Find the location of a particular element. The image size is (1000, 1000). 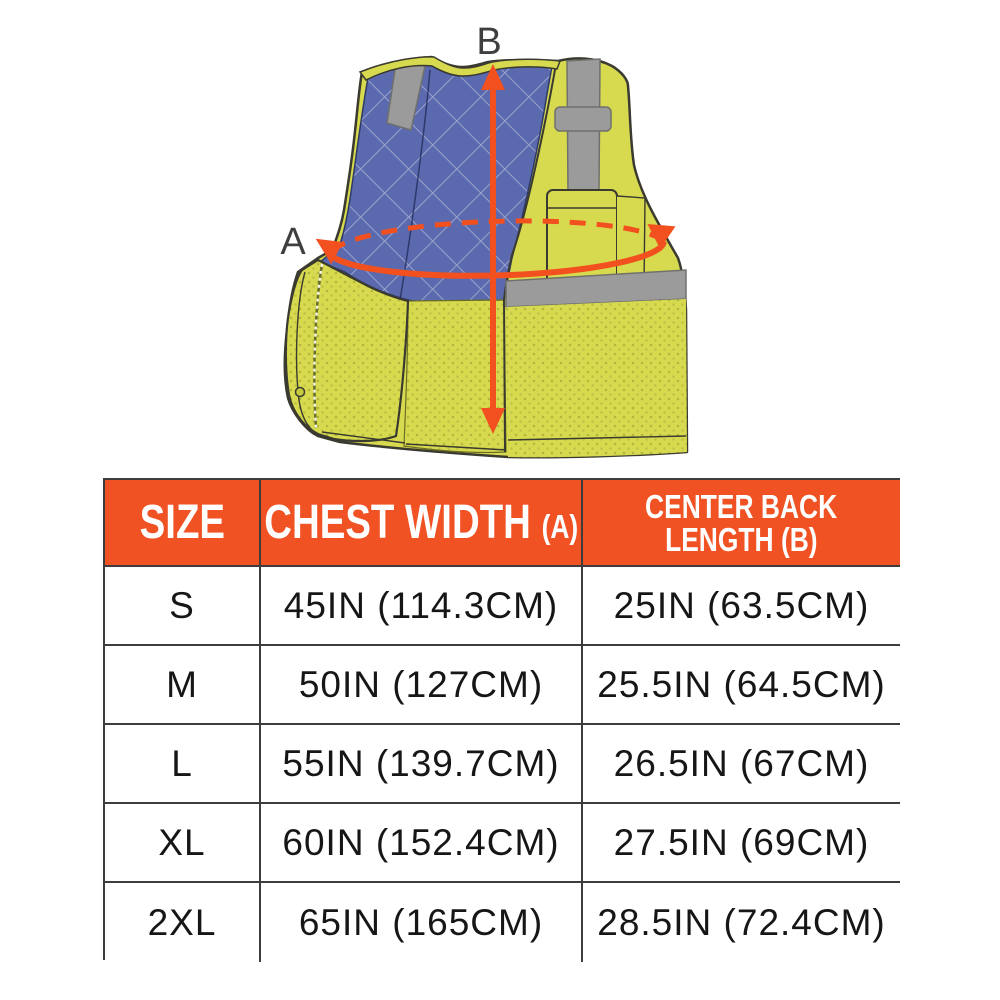

header-size-label: SIZE is located at coordinates (182, 522).